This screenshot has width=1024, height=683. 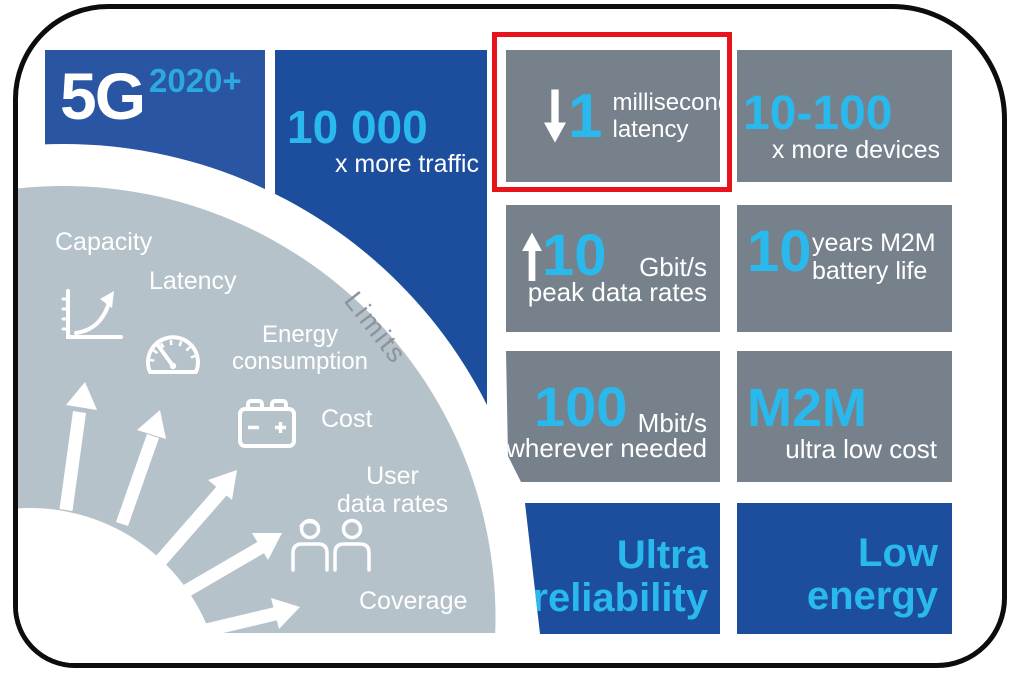 I want to click on fan-label-cost: Cost, so click(x=347, y=419).